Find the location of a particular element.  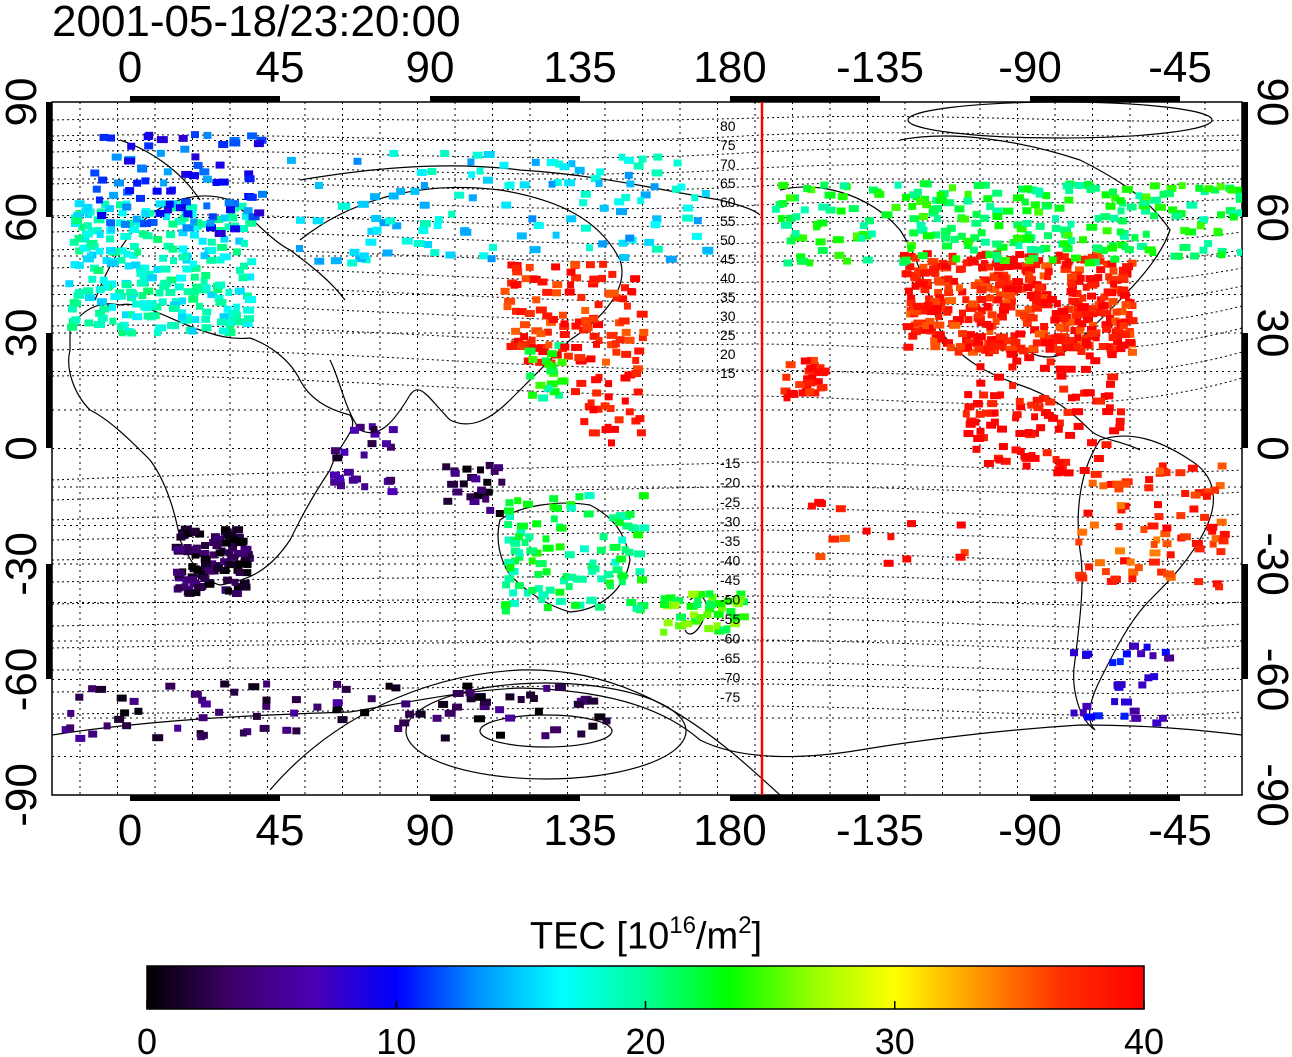

top-lon-tick: 90 is located at coordinates (430, 67).